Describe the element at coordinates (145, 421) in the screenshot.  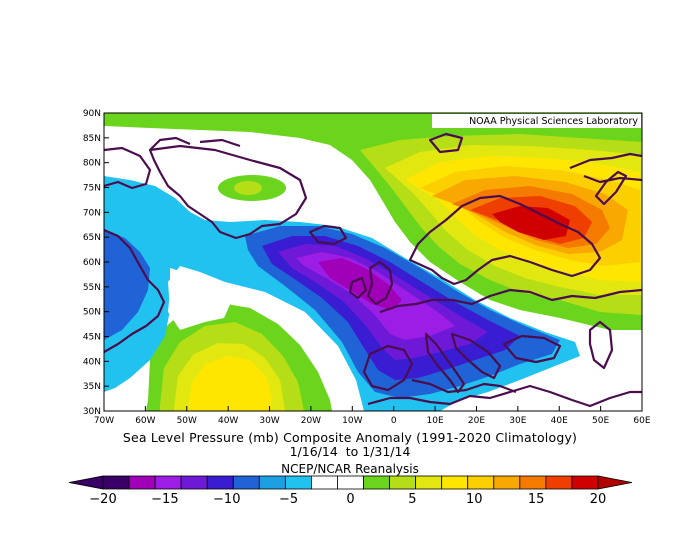
I see `lon-tick-label: 60W` at that location.